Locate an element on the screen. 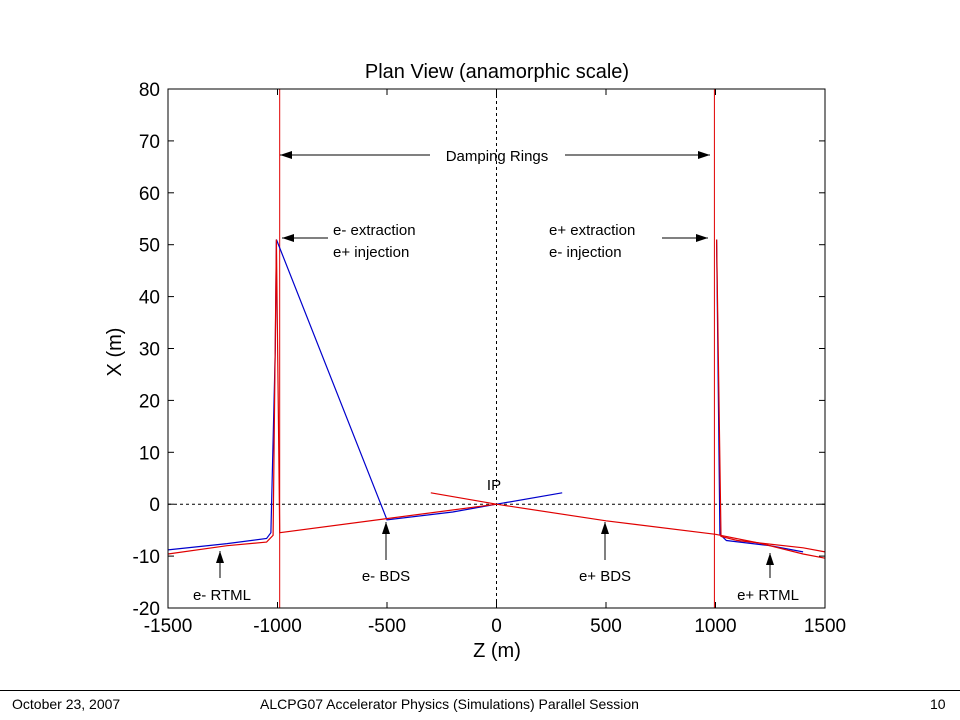  y-tick-label: 10 is located at coordinates (149, 453).